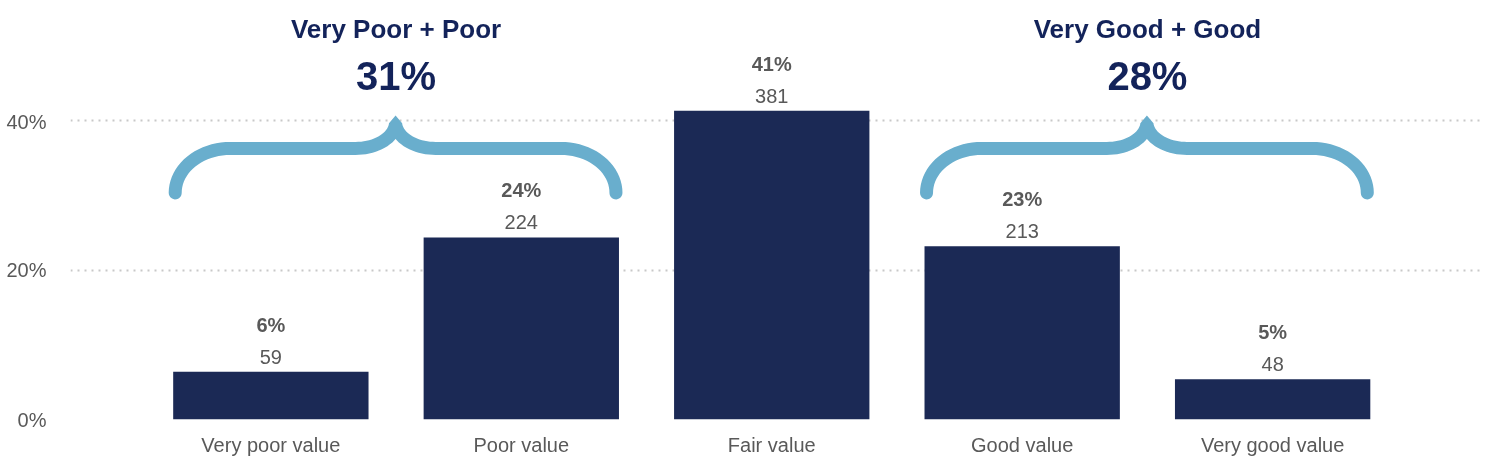 The image size is (1485, 458). What do you see at coordinates (1022, 444) in the screenshot?
I see `x-tick-label: Good value` at bounding box center [1022, 444].